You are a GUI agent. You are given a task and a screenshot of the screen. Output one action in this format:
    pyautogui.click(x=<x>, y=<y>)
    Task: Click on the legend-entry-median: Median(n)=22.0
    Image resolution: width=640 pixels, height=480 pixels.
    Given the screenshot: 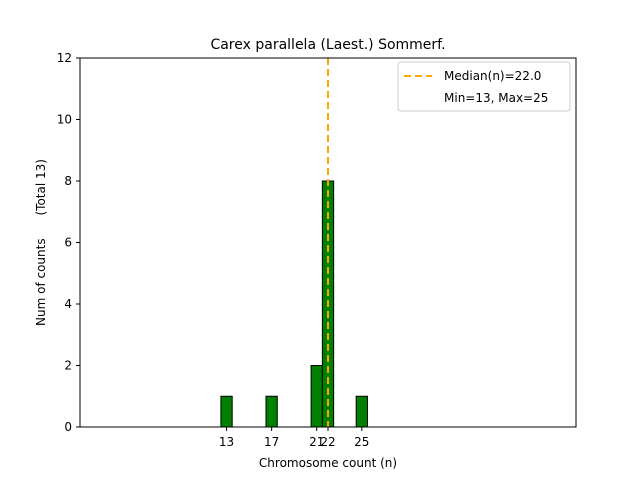 What is the action you would take?
    pyautogui.click(x=492, y=76)
    